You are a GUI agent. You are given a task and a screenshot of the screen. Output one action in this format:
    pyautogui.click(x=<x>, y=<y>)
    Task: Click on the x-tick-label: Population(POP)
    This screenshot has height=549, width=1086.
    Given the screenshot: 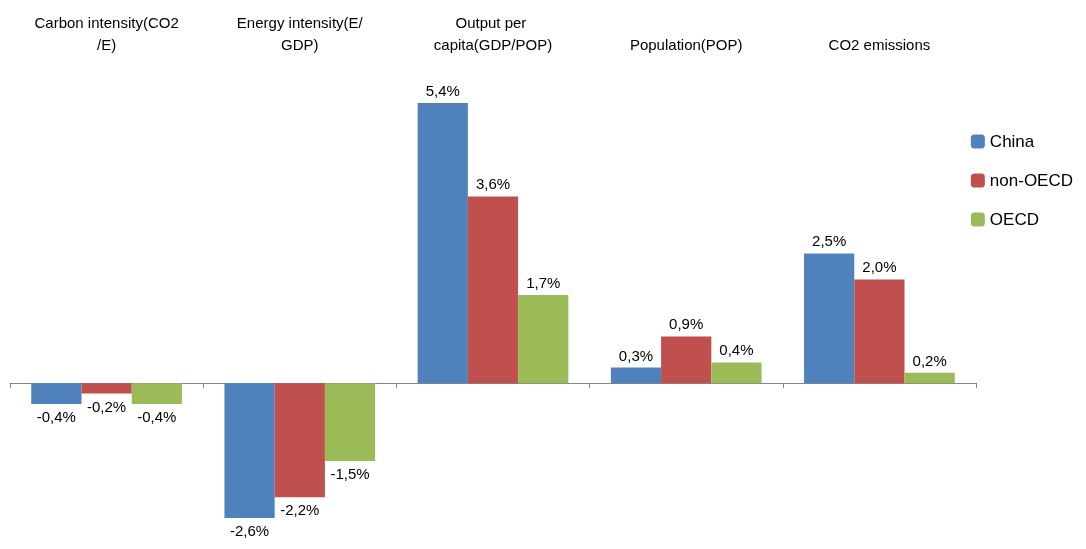 What is the action you would take?
    pyautogui.click(x=686, y=44)
    